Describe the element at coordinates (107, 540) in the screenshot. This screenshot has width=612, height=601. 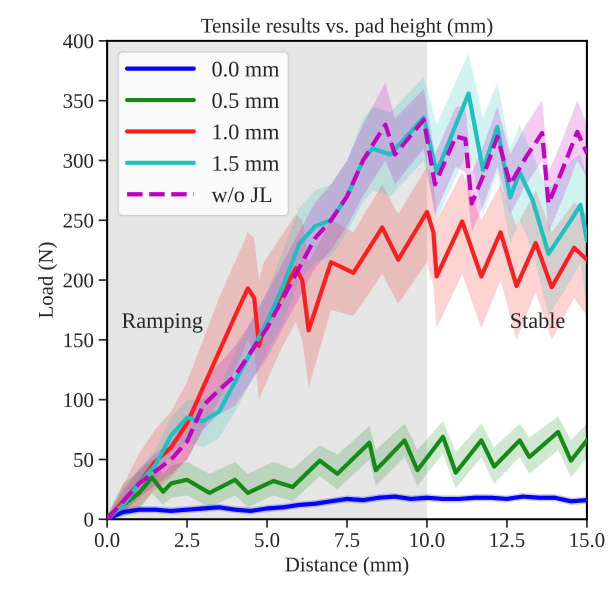
I see `x-tick-label: 0.0` at that location.